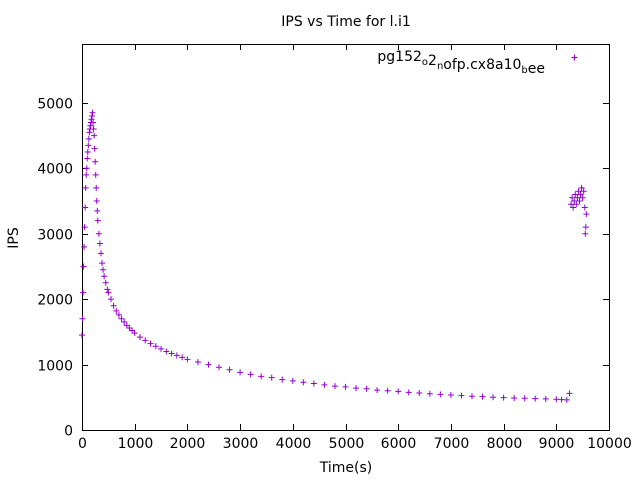  I want to click on x-tick-label: 6000, so click(399, 444).